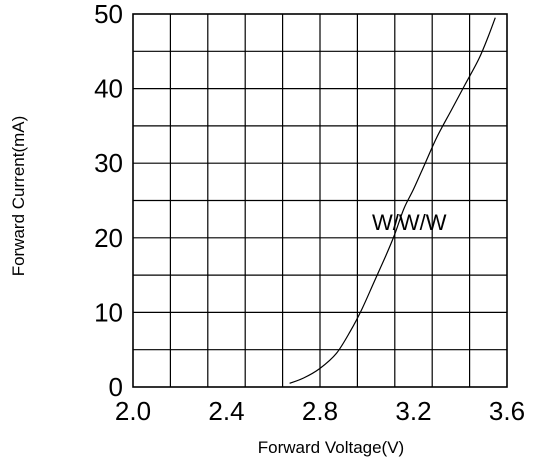 This screenshot has height=463, width=533. What do you see at coordinates (18, 196) in the screenshot?
I see `y-axis-label: Forward Current(mA)` at bounding box center [18, 196].